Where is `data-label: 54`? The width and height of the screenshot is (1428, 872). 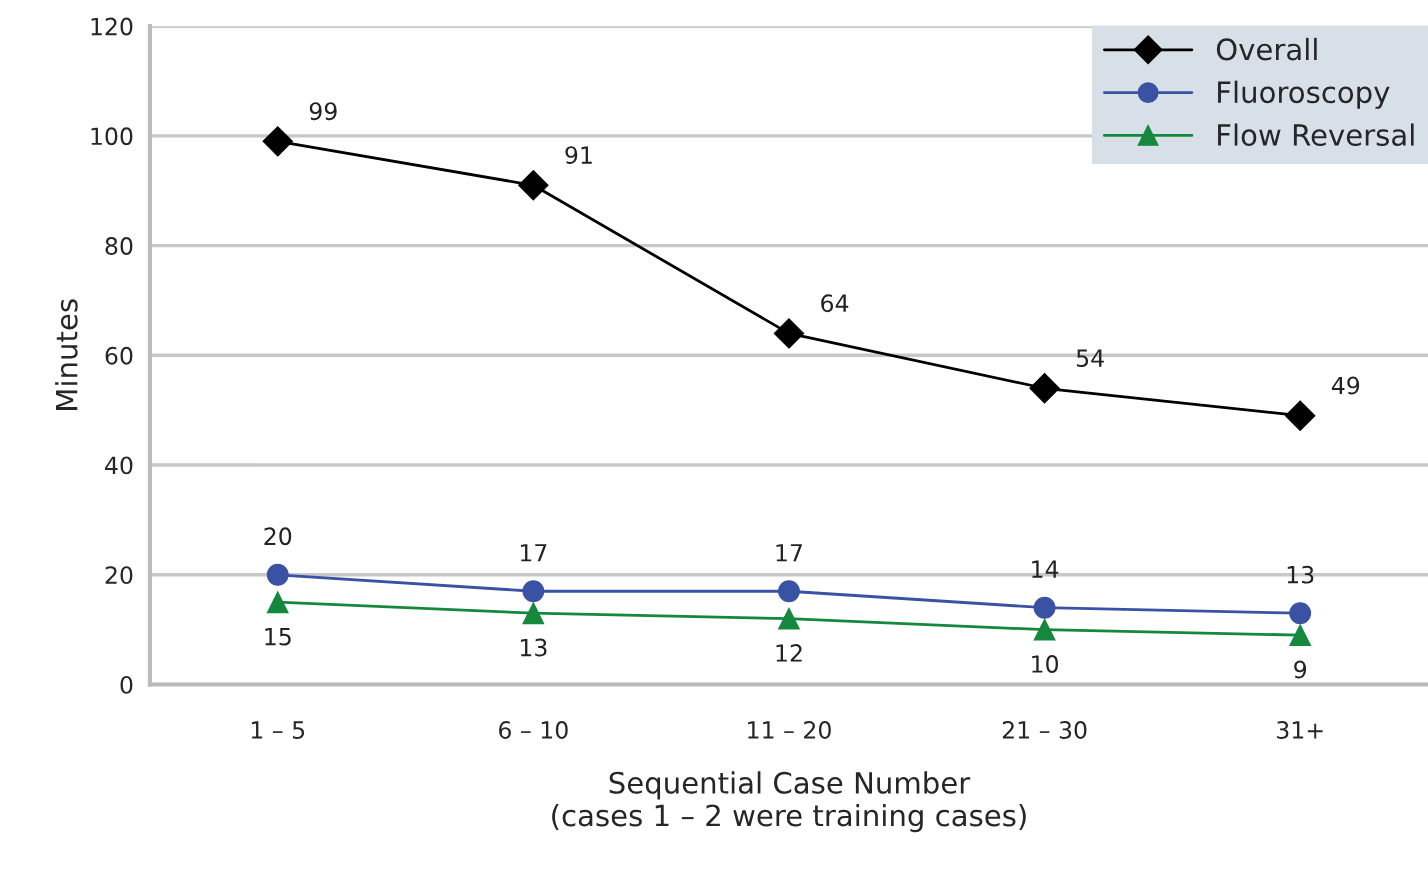
data-label: 54 is located at coordinates (1090, 358).